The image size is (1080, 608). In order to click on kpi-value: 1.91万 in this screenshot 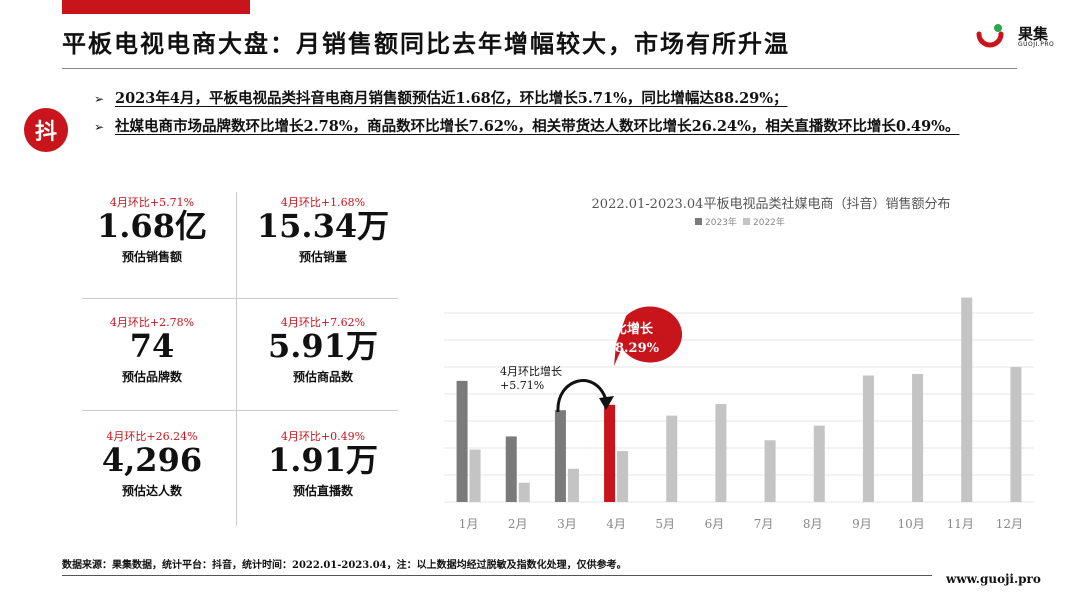, I will do `click(323, 460)`.